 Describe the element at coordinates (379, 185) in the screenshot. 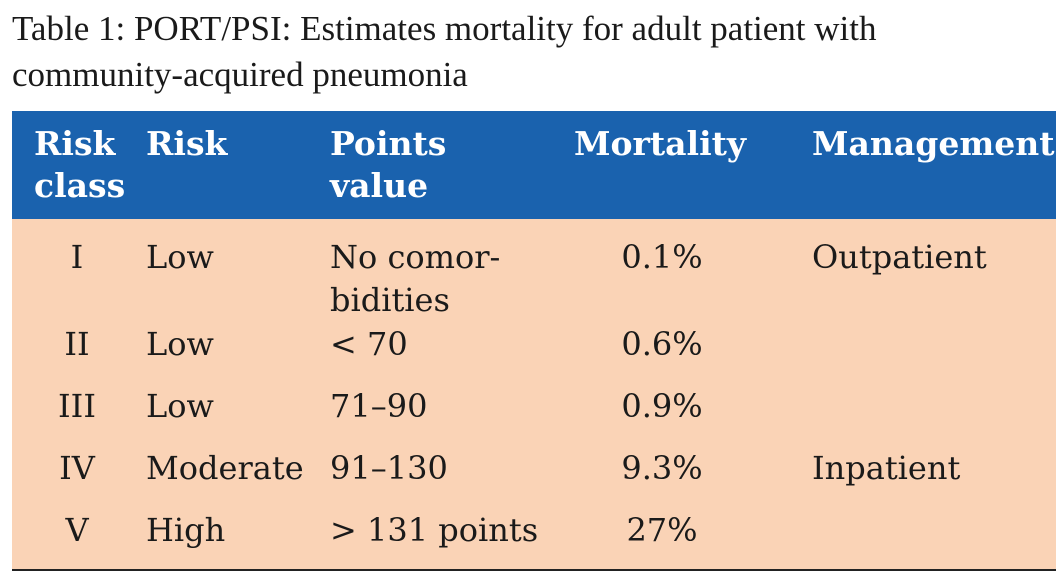

I see `header-points-line-2: value` at that location.